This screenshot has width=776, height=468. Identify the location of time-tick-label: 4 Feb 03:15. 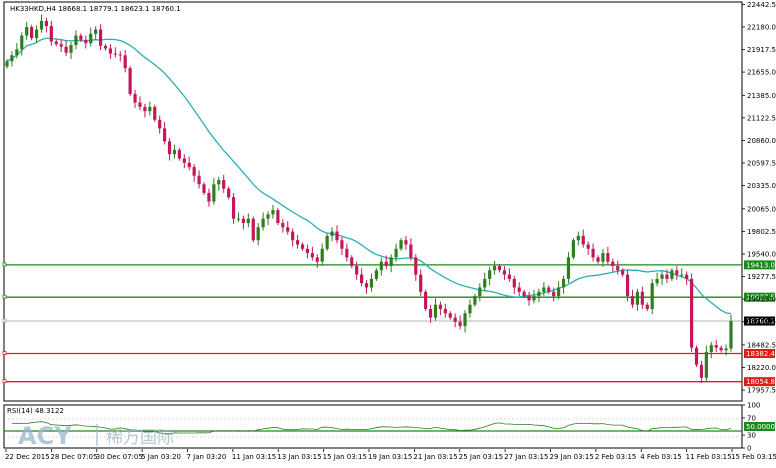
(660, 457).